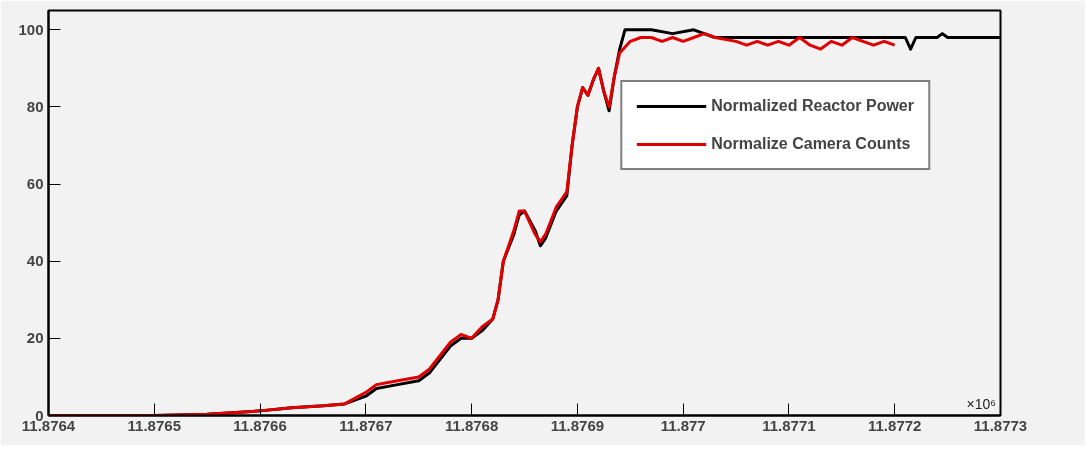 Image resolution: width=1091 pixels, height=450 pixels. What do you see at coordinates (789, 425) in the screenshot?
I see `x-tick-label: 11.8771` at bounding box center [789, 425].